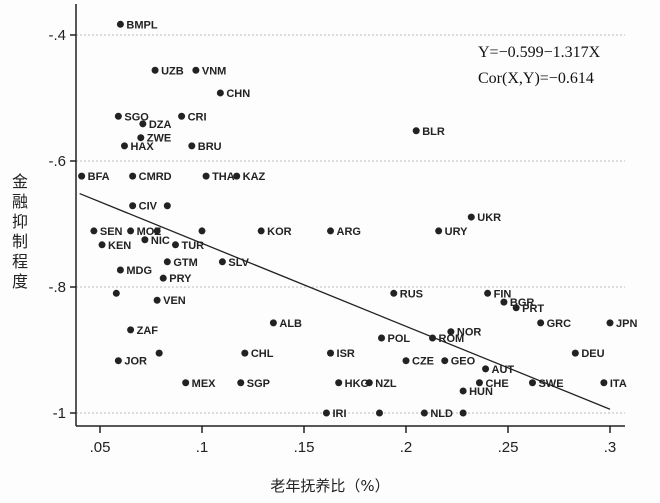 The image size is (660, 503). Describe the element at coordinates (304, 447) in the screenshot. I see `x-tick-label: .15` at that location.